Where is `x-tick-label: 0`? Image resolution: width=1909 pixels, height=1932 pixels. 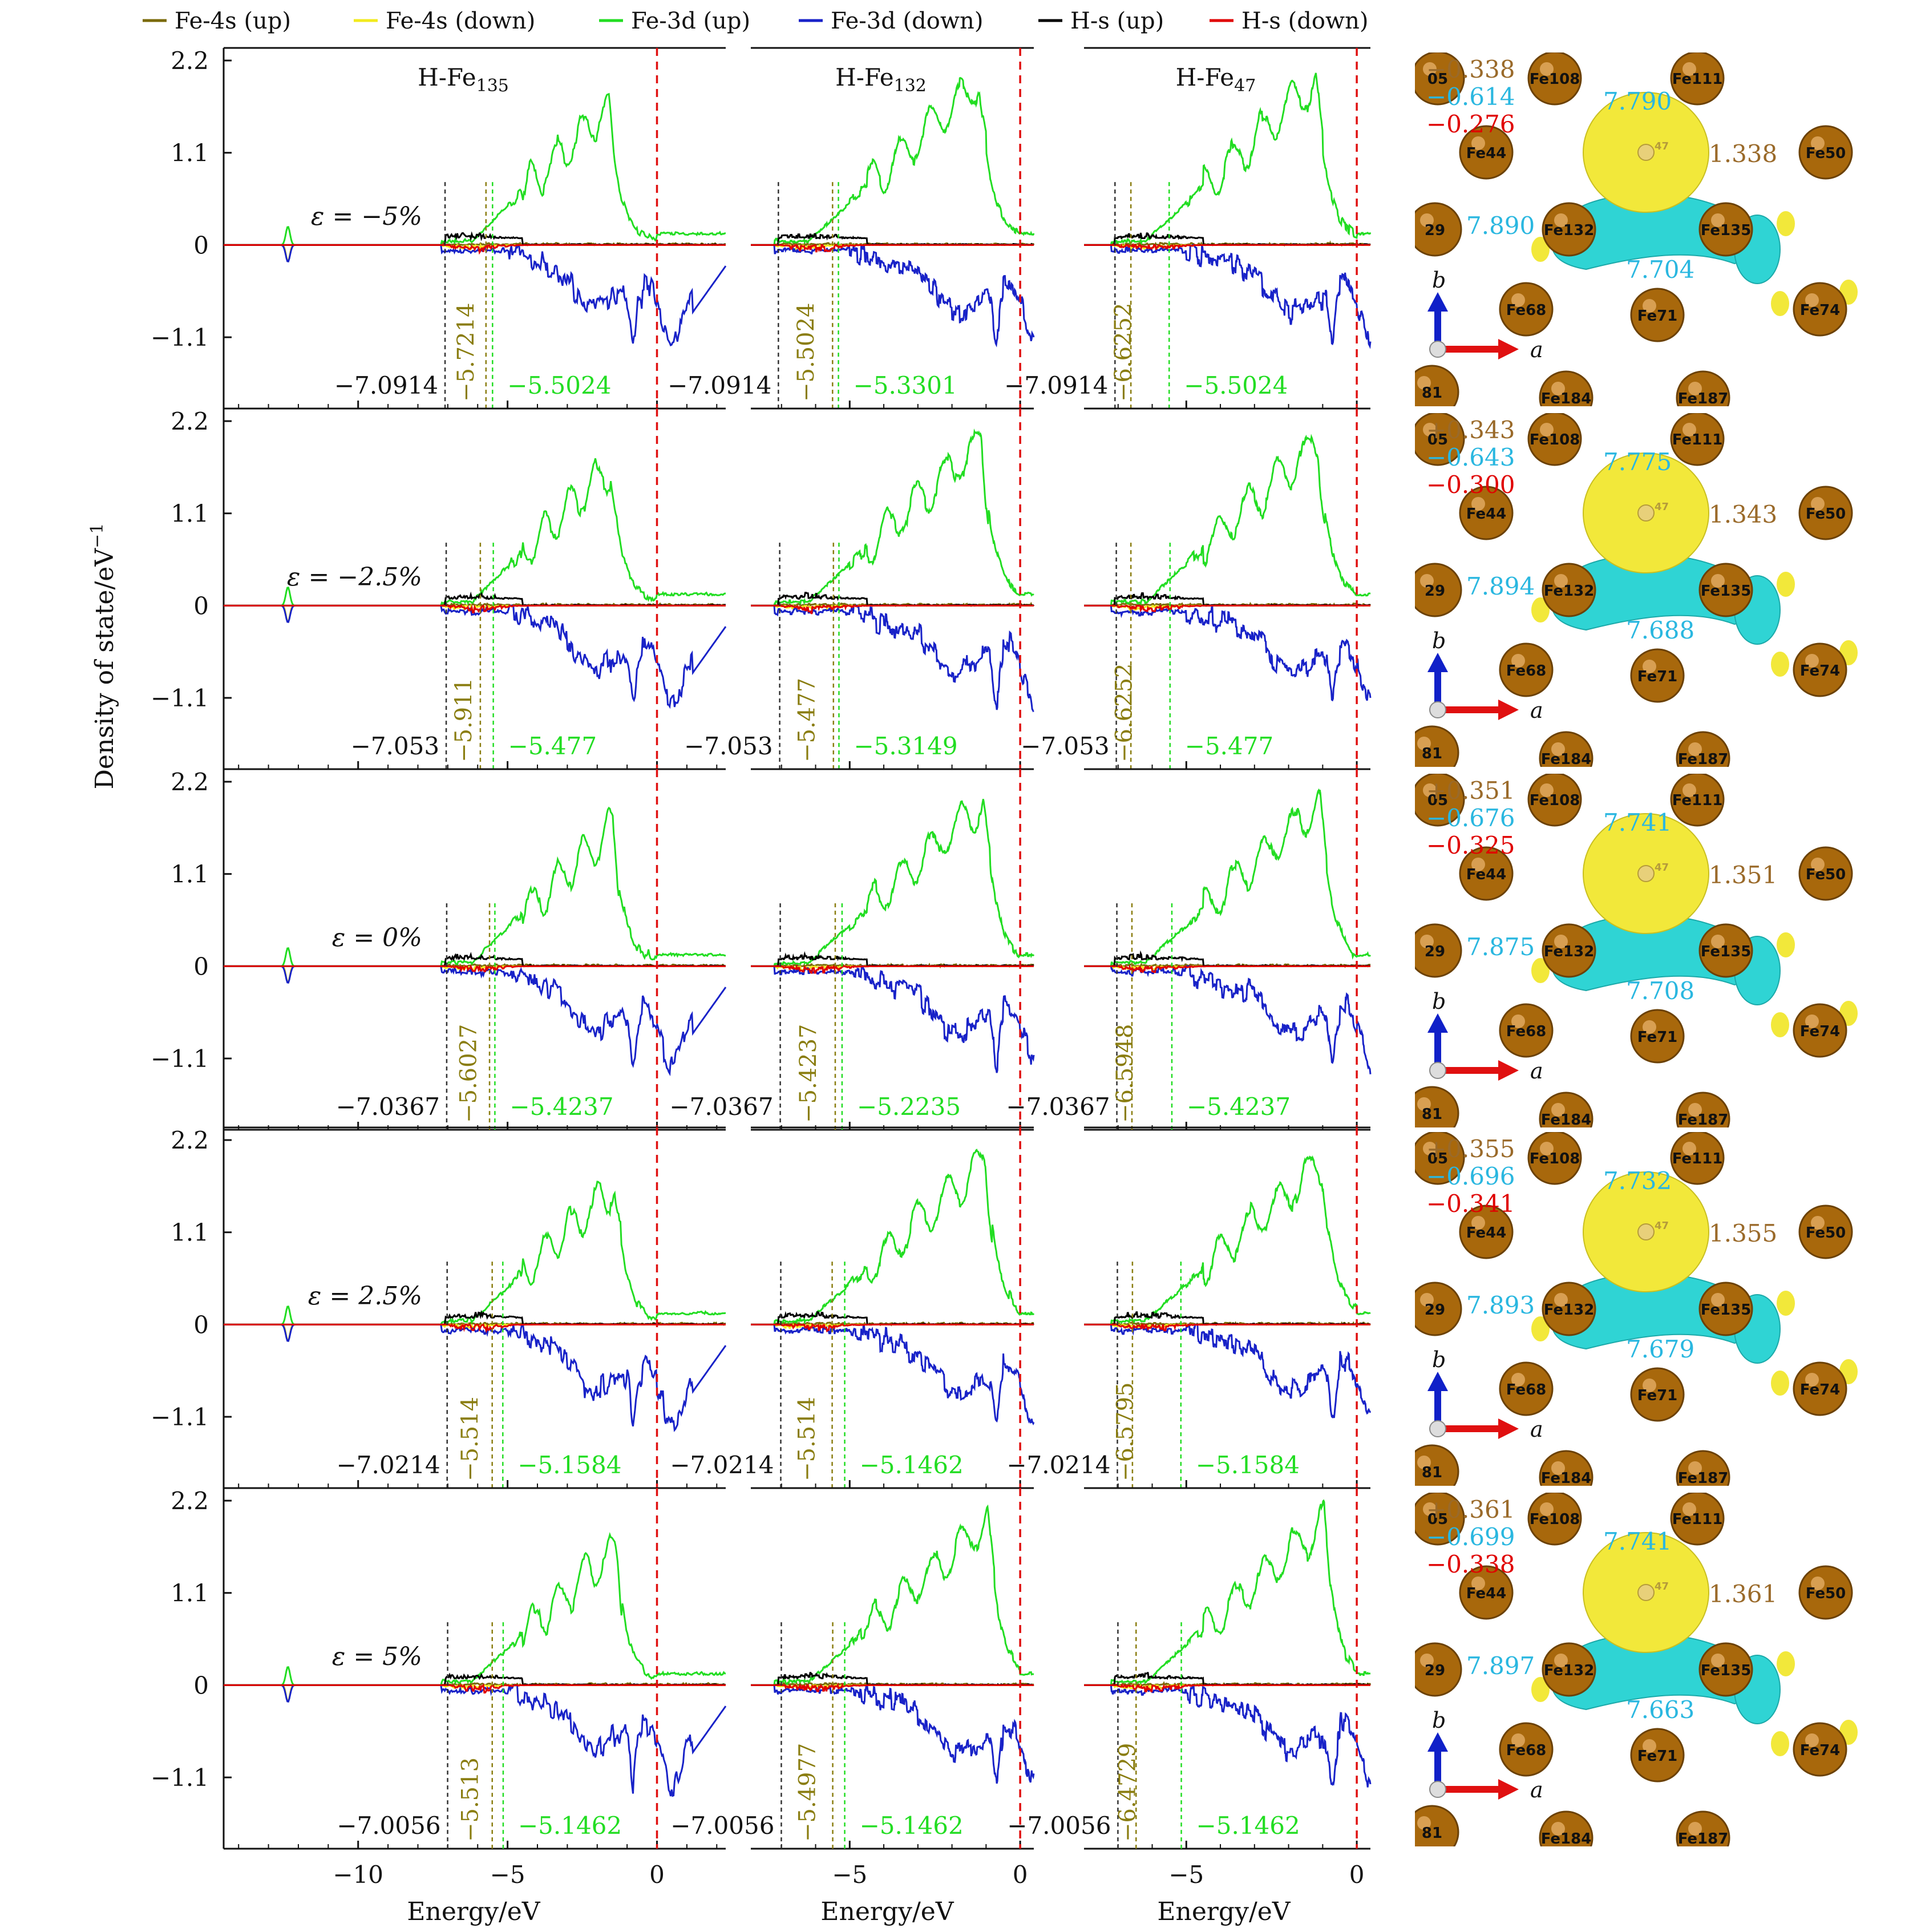
x-tick-label: 0 is located at coordinates (657, 1875).